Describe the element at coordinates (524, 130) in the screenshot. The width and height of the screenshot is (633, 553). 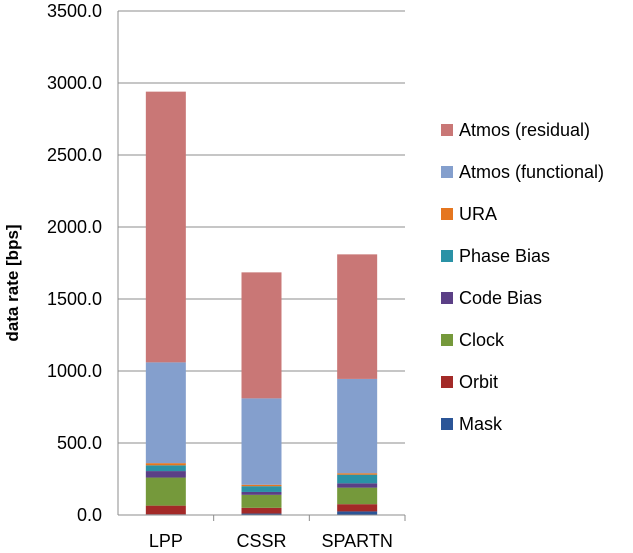
I see `legend-label-atmos-residual: Atmos (residual)` at that location.